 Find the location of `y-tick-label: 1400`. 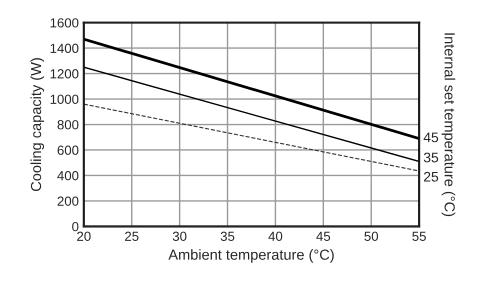

y-tick-label: 1400 is located at coordinates (64, 49).